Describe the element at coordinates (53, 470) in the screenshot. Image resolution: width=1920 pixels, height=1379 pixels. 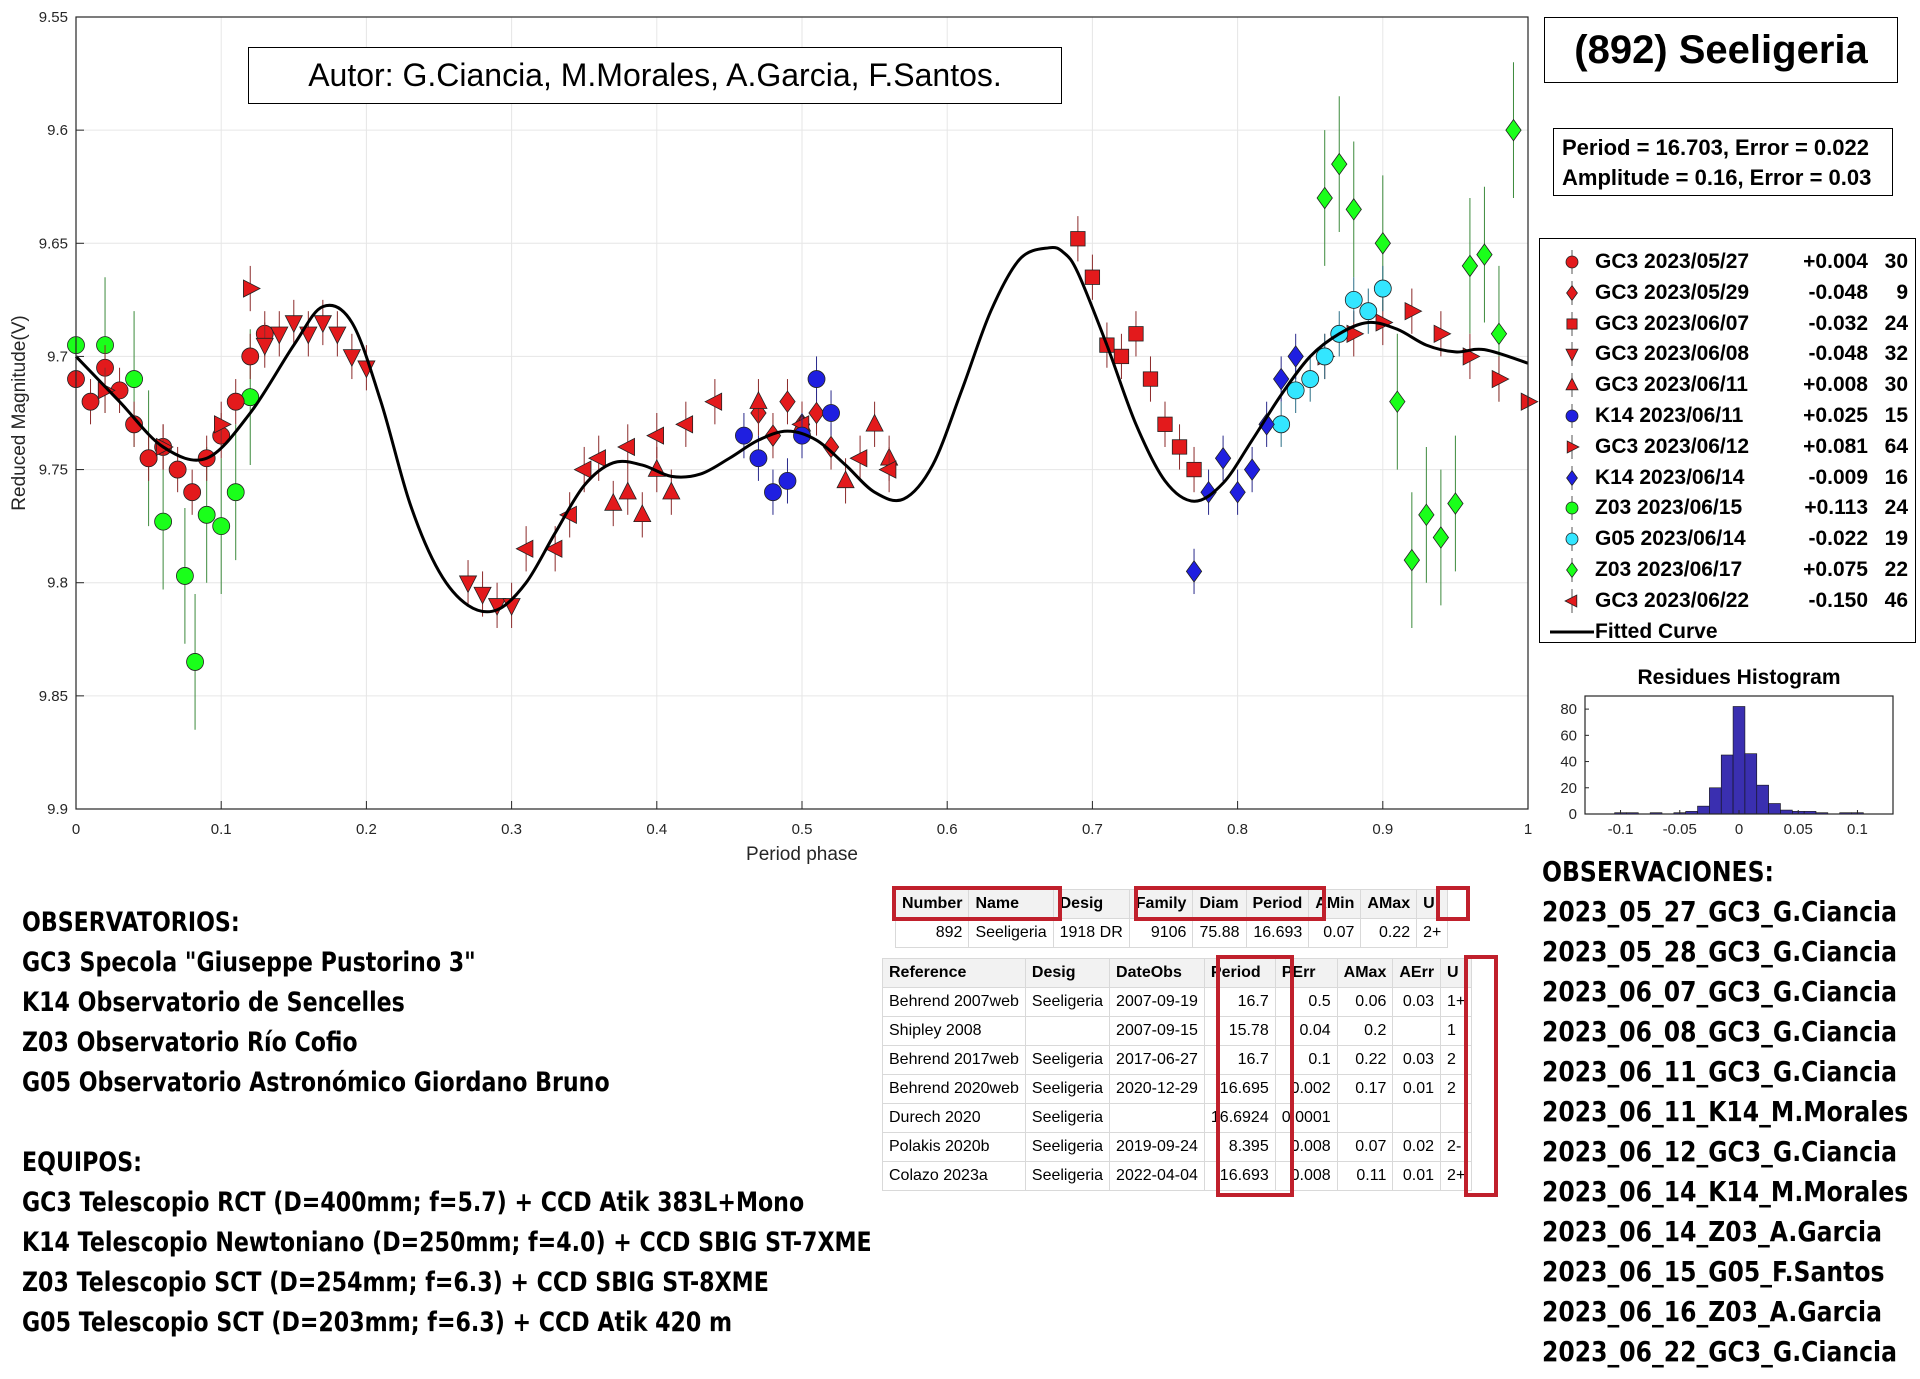
I see `y-tick-label: 9.75` at that location.